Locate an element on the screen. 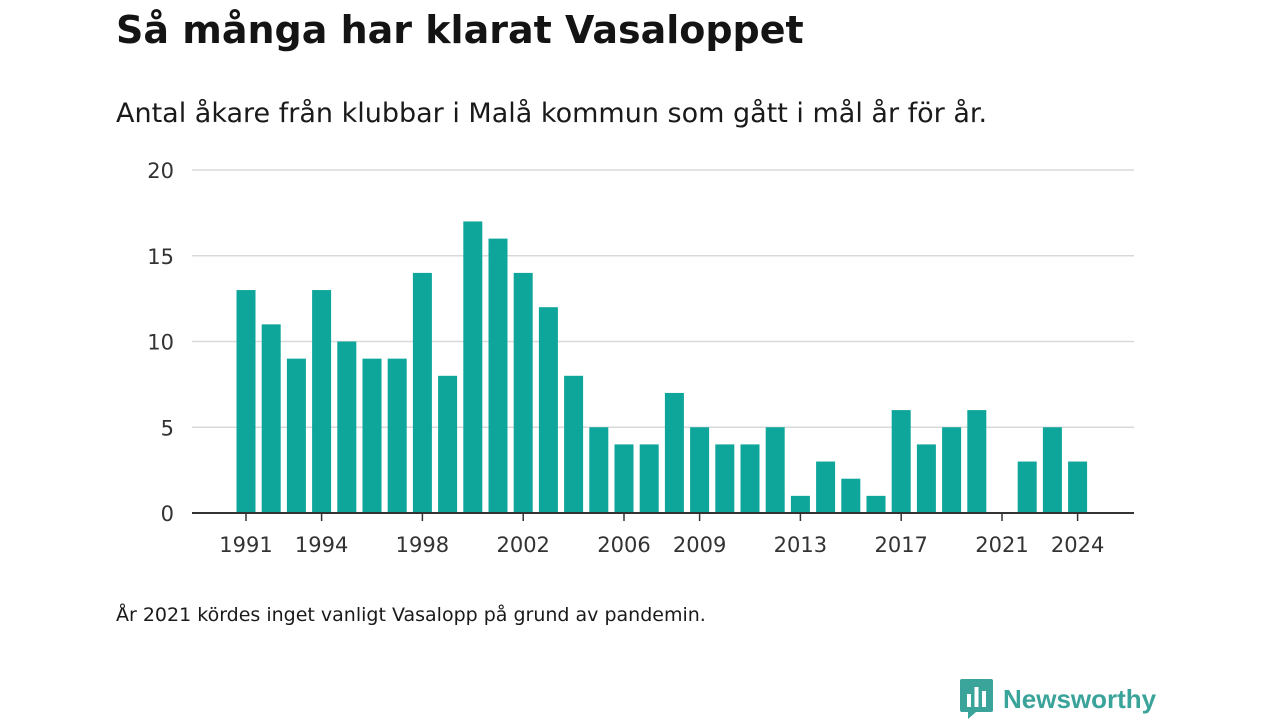  y-axis-ticks: 0 5 10 15 20 is located at coordinates (160, 342).